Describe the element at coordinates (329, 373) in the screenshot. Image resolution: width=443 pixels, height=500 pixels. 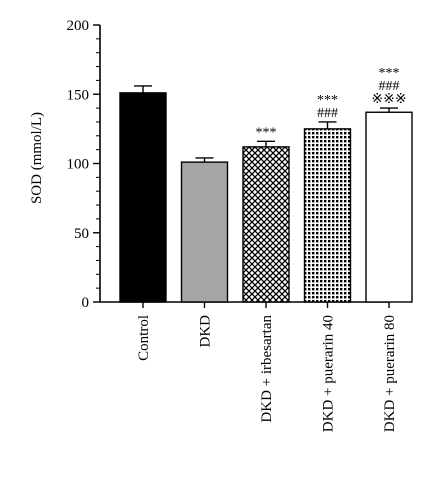
I see `category-label-3: DKD + puerarin 40` at that location.